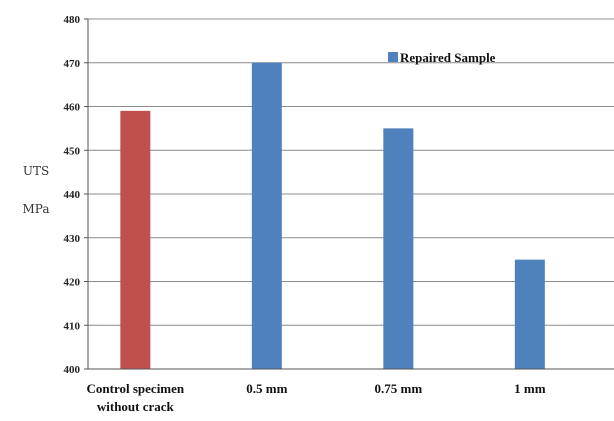  I want to click on x-category-label: 0.5 mm, so click(266, 388).